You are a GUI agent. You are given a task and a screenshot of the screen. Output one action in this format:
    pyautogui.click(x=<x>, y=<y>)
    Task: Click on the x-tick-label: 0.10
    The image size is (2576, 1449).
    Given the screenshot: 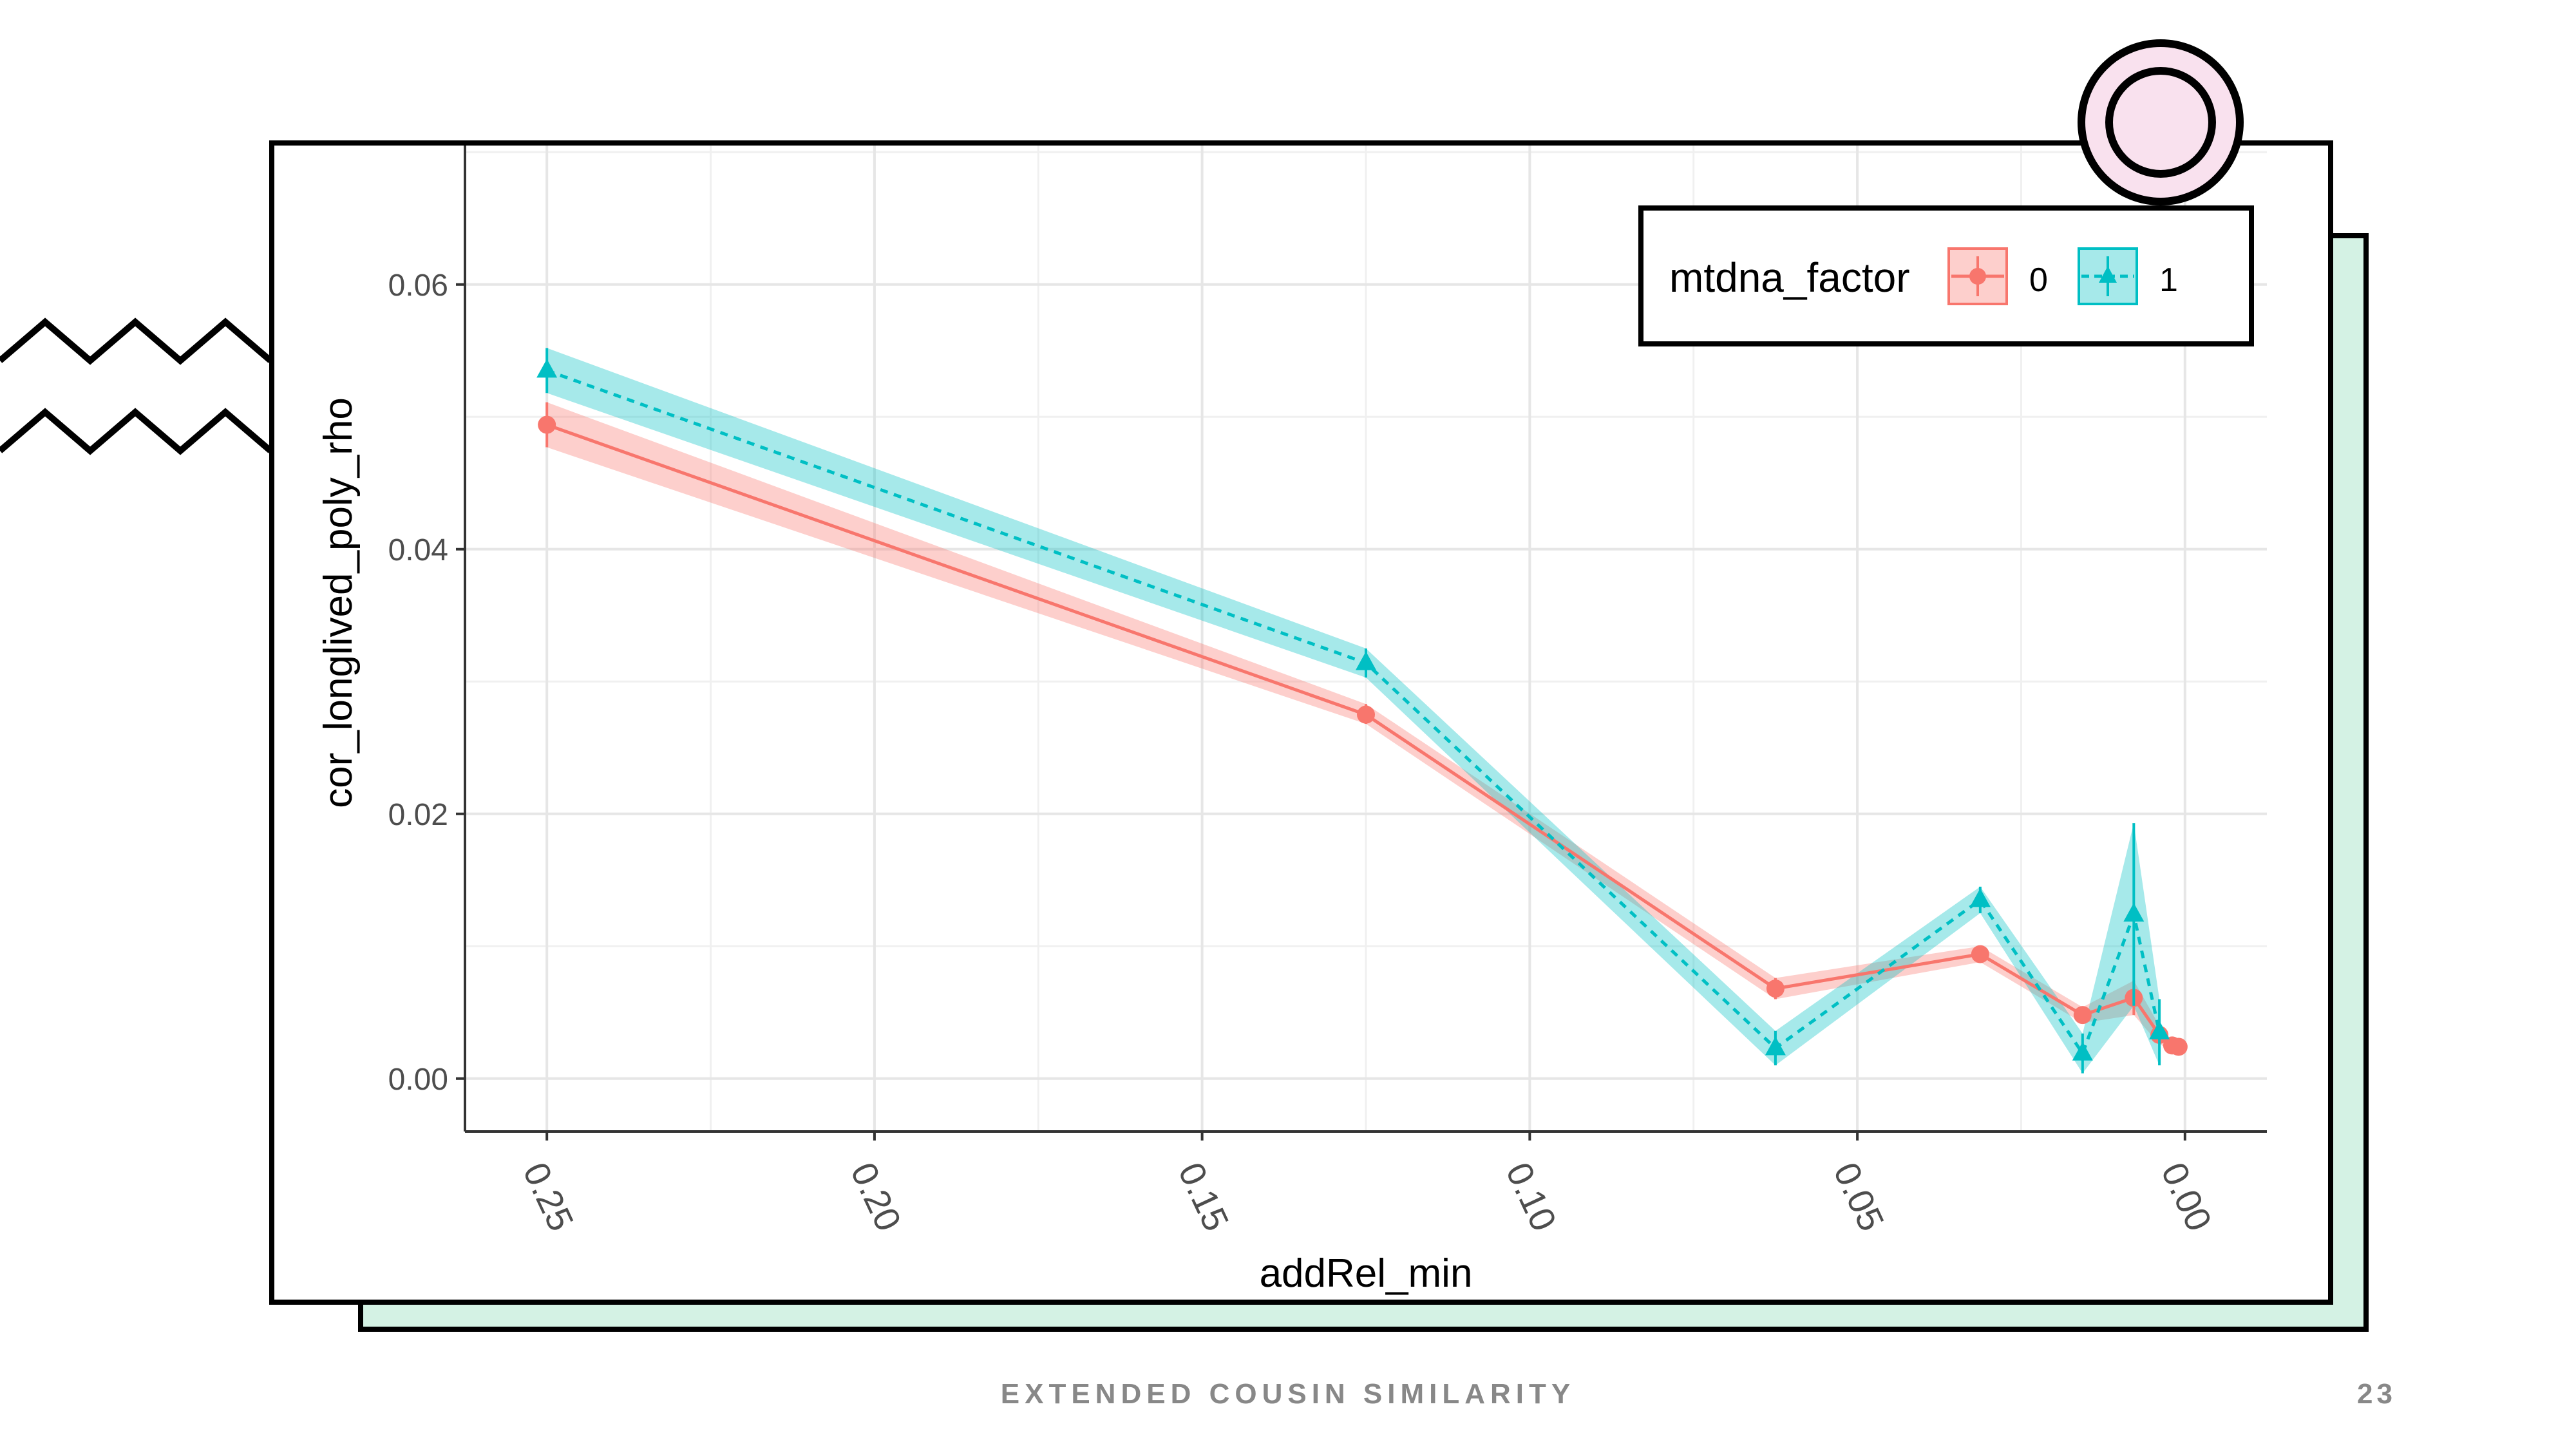 What is the action you would take?
    pyautogui.click(x=1531, y=1196)
    